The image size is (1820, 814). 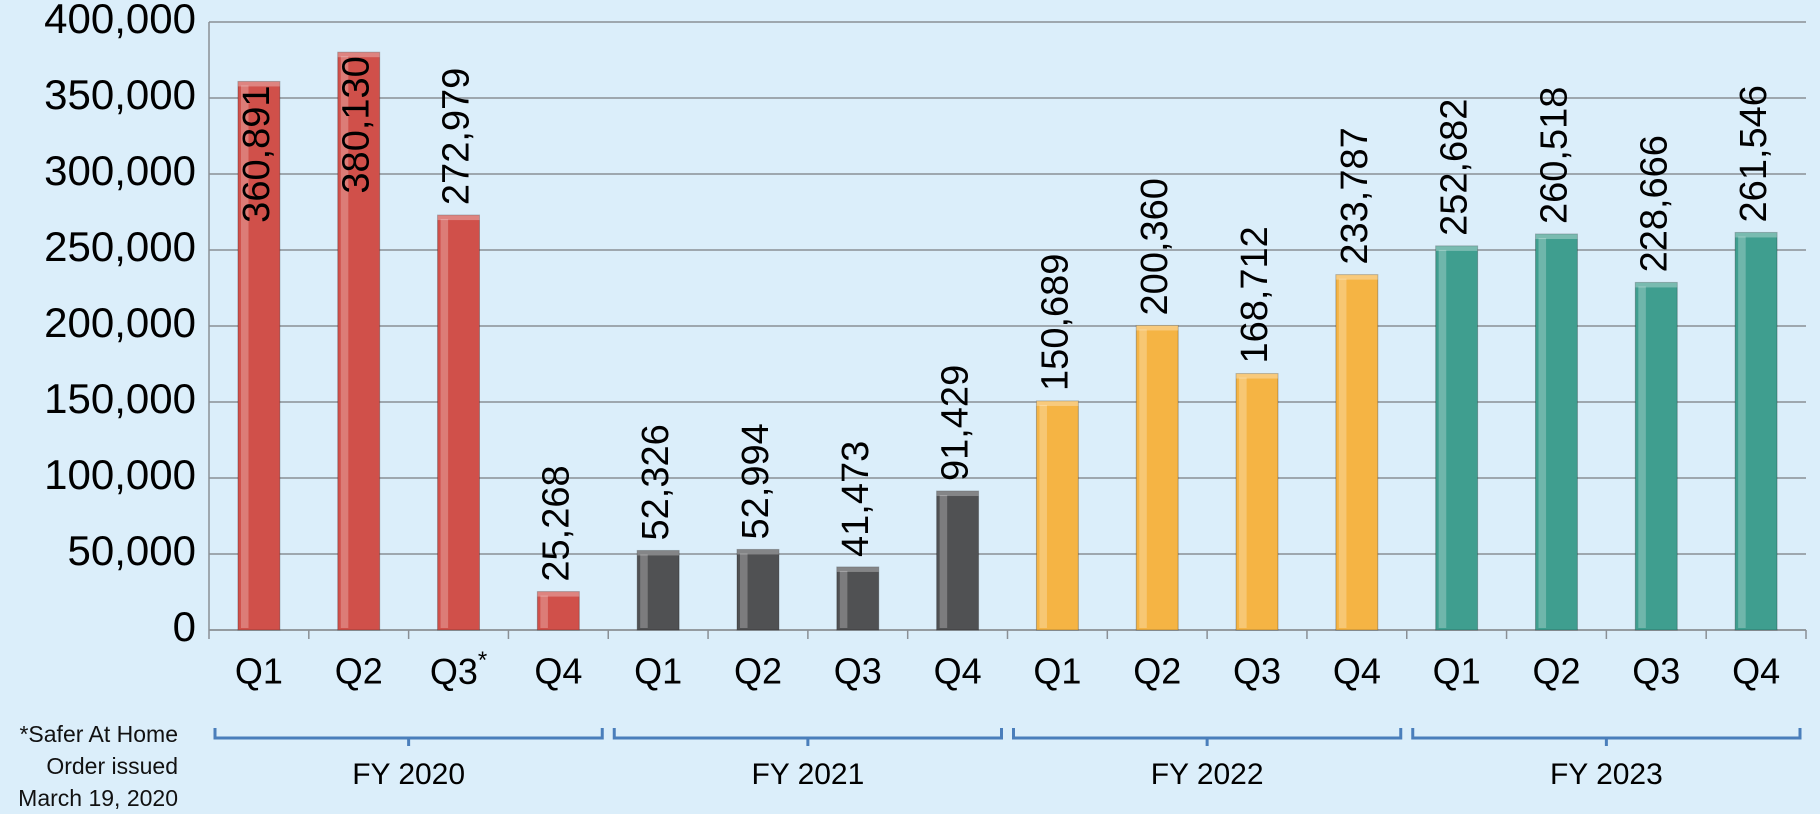 What do you see at coordinates (956, 423) in the screenshot?
I see `value-label: 91,429` at bounding box center [956, 423].